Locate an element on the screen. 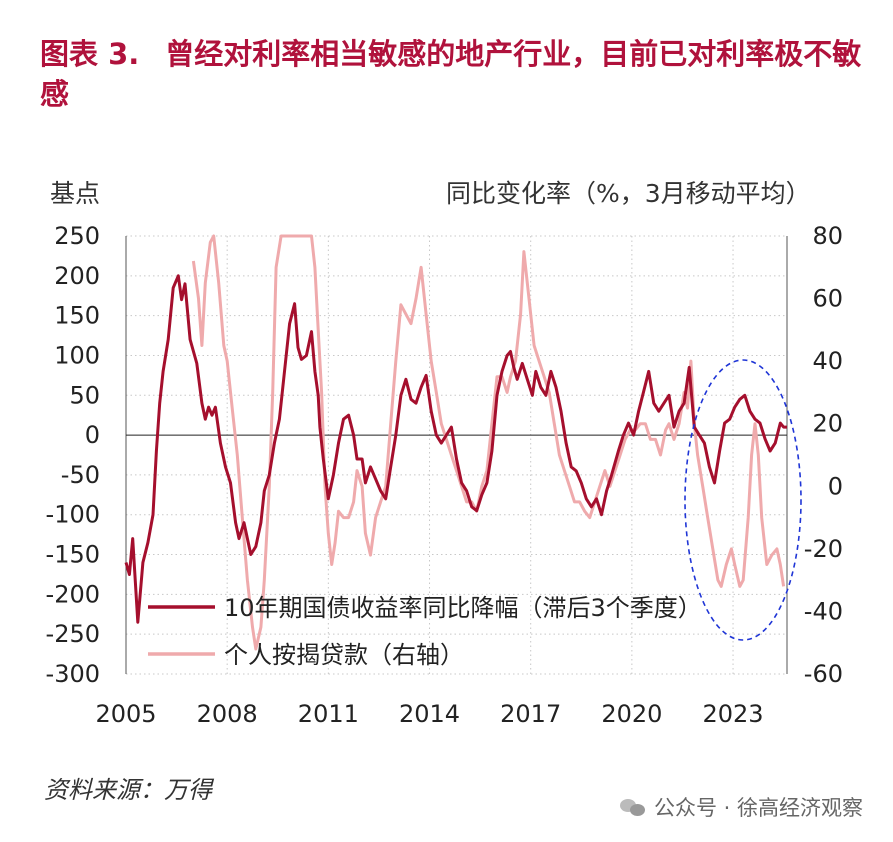  watermark-text: 公众号 · 徐高经济观察 is located at coordinates (758, 808).